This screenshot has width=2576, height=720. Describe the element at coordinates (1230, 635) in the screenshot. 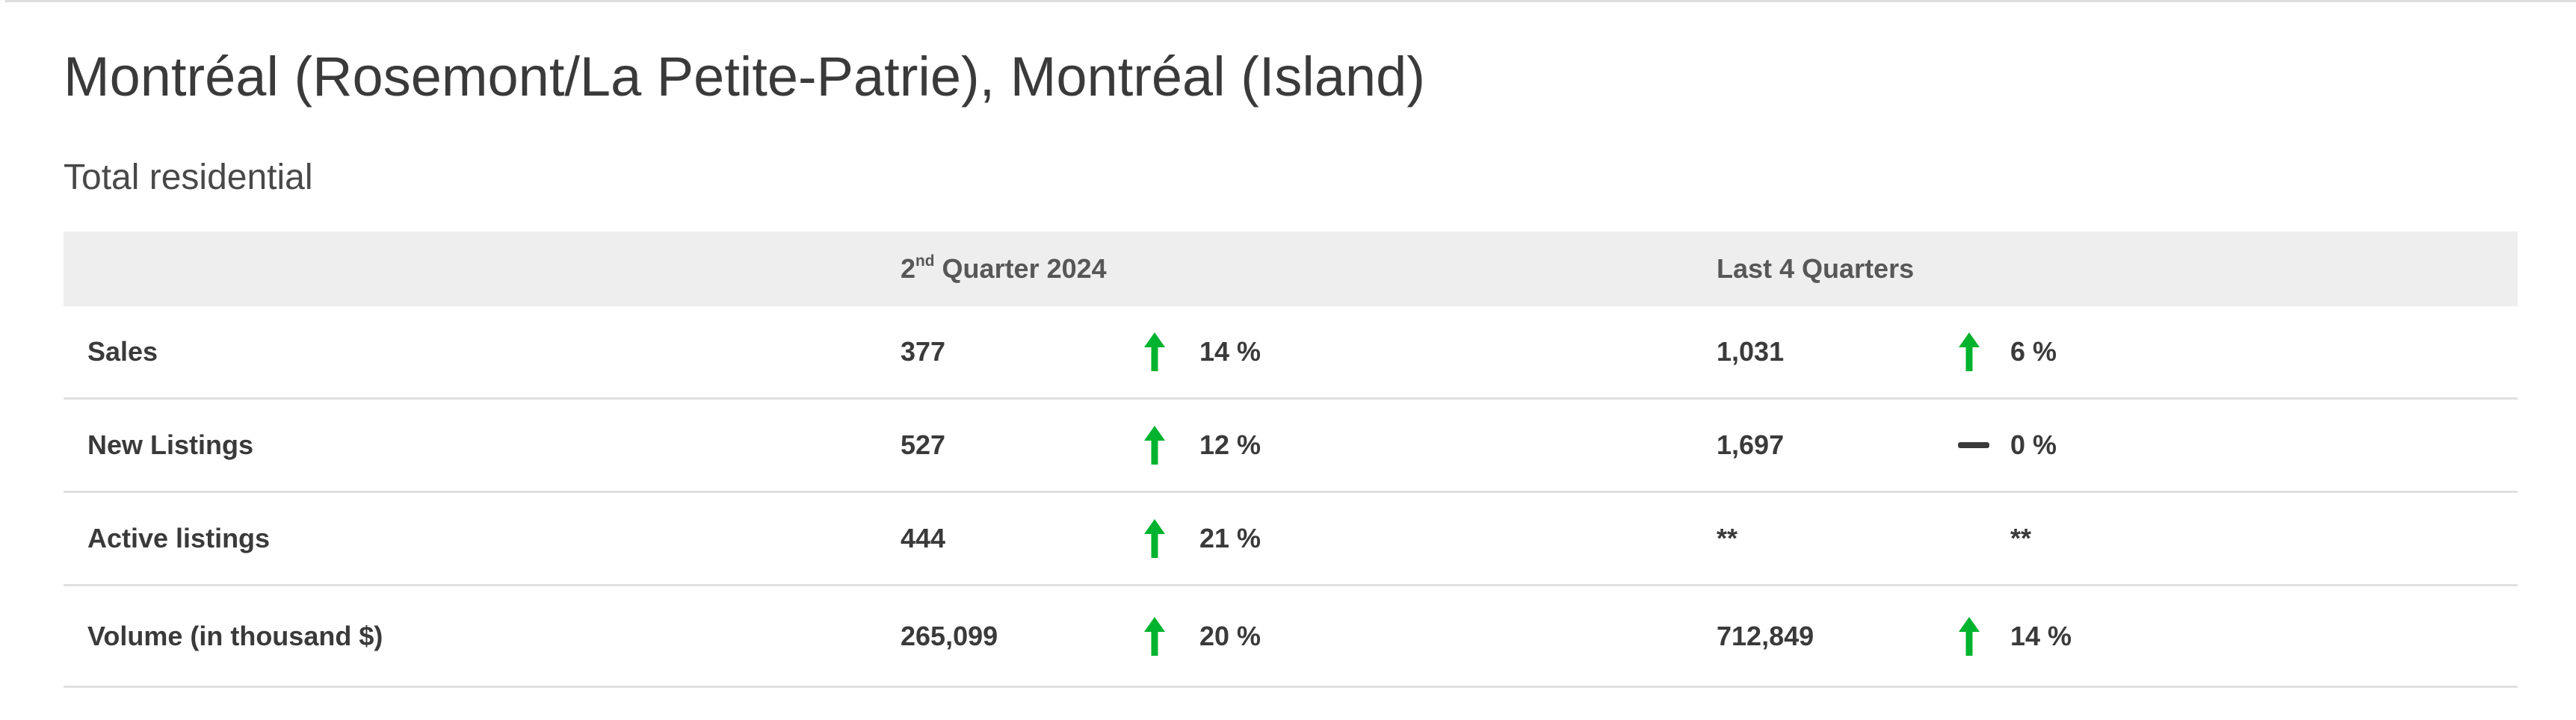

I see `q2-change-percent: 20 %` at that location.